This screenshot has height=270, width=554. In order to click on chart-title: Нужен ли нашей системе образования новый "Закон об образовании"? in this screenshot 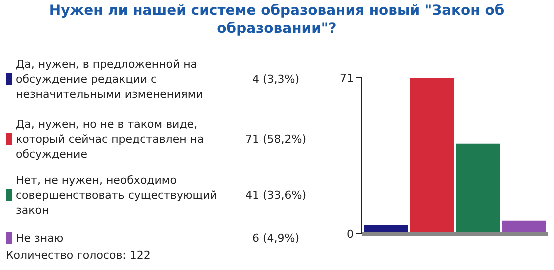, I will do `click(277, 20)`.